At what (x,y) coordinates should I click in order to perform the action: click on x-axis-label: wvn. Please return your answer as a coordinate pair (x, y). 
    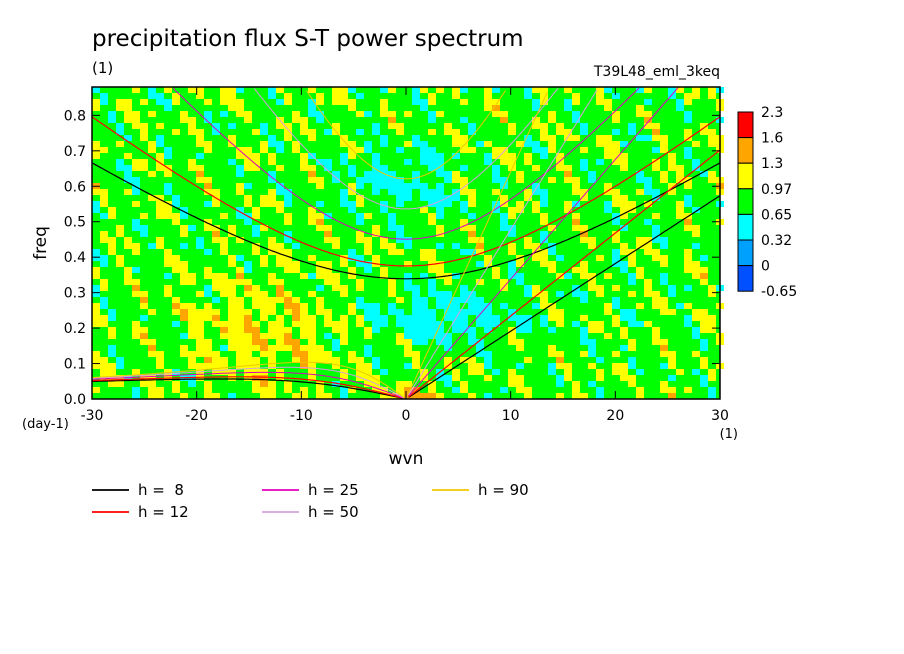
    Looking at the image, I should click on (406, 459).